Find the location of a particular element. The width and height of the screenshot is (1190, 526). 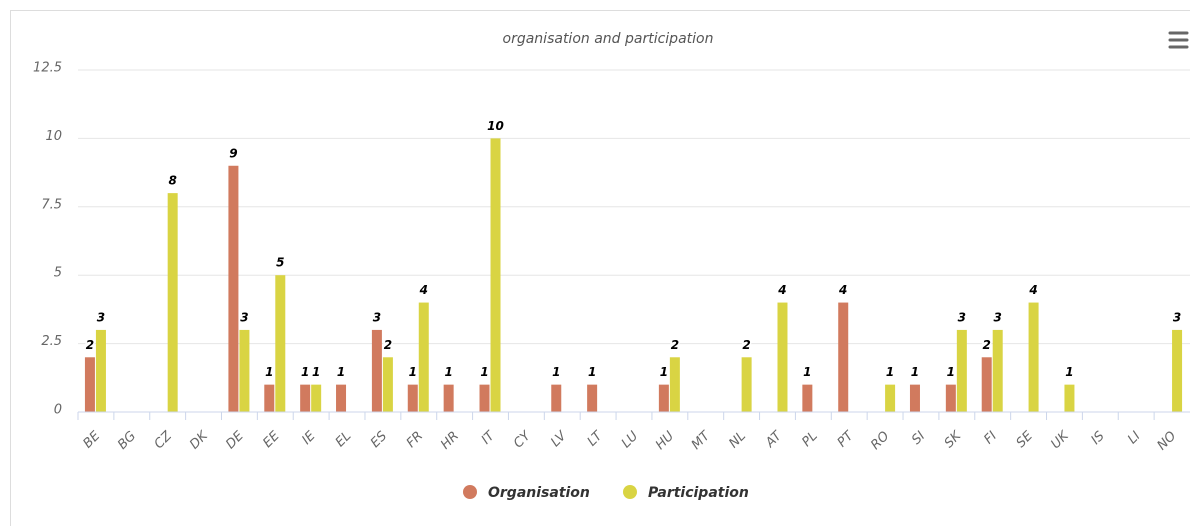

legend-item: Organisation is located at coordinates (526, 493).